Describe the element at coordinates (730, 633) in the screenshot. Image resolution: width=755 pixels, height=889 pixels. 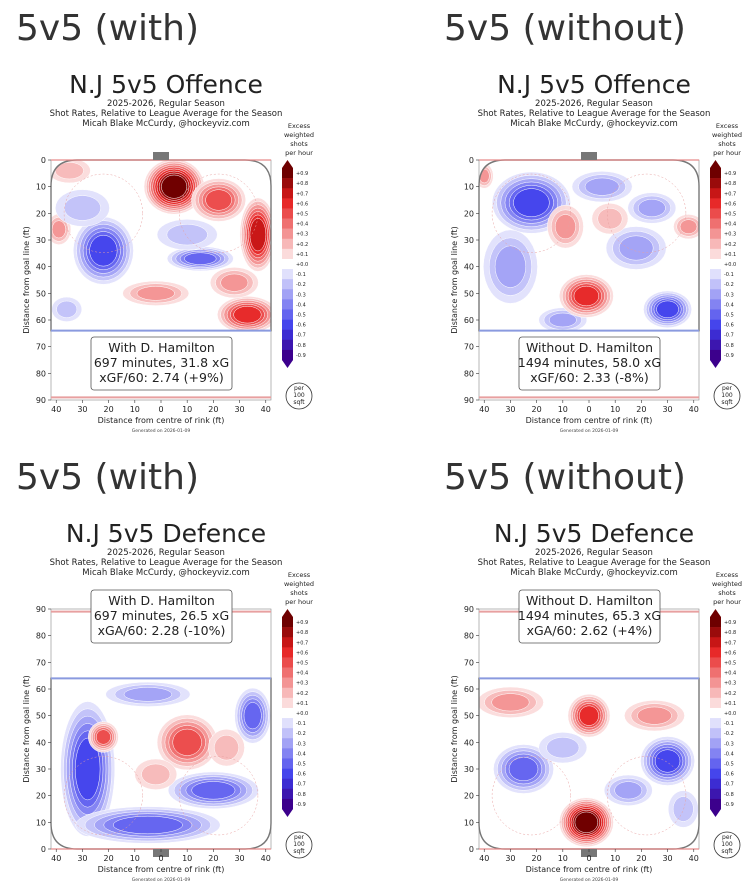
I see `colorbar-tick-label: +0.8` at that location.